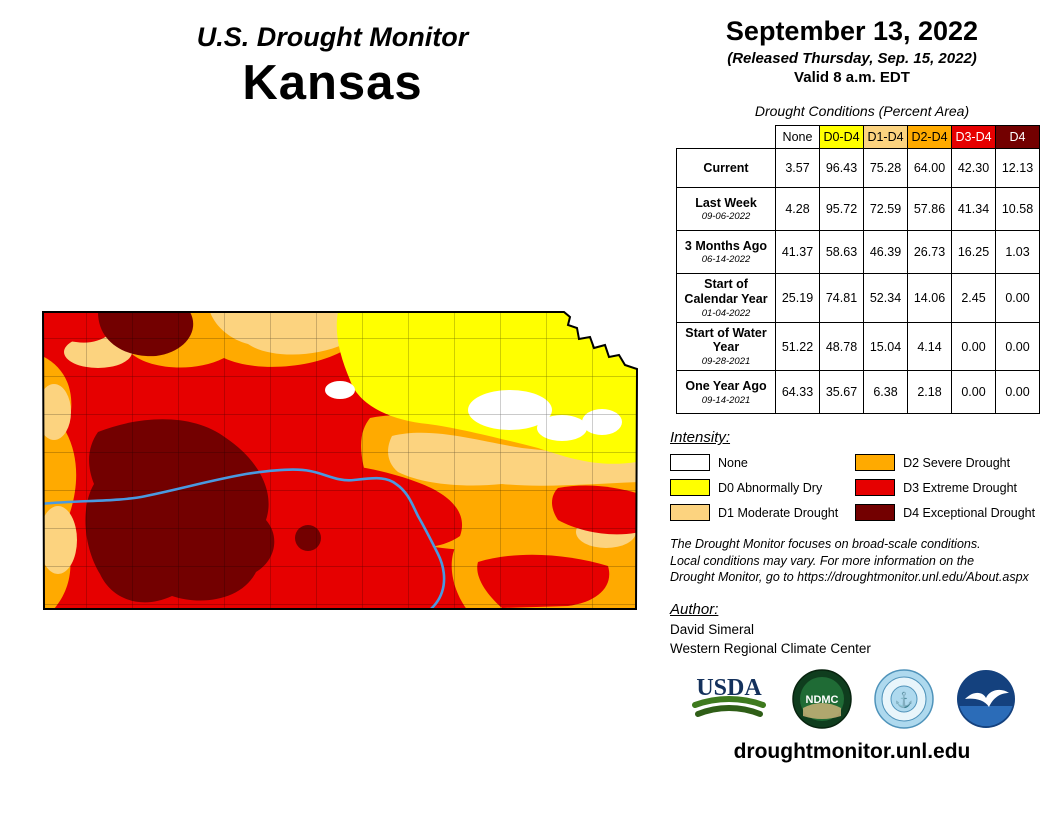  What do you see at coordinates (770, 648) in the screenshot?
I see `author-org: Western Regional Climate Center` at bounding box center [770, 648].